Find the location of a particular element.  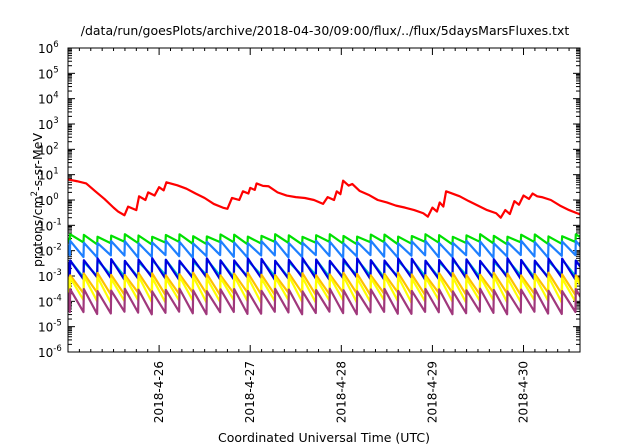

x-axis-label: Coordinated Universal Time (UTC) is located at coordinates (324, 437).